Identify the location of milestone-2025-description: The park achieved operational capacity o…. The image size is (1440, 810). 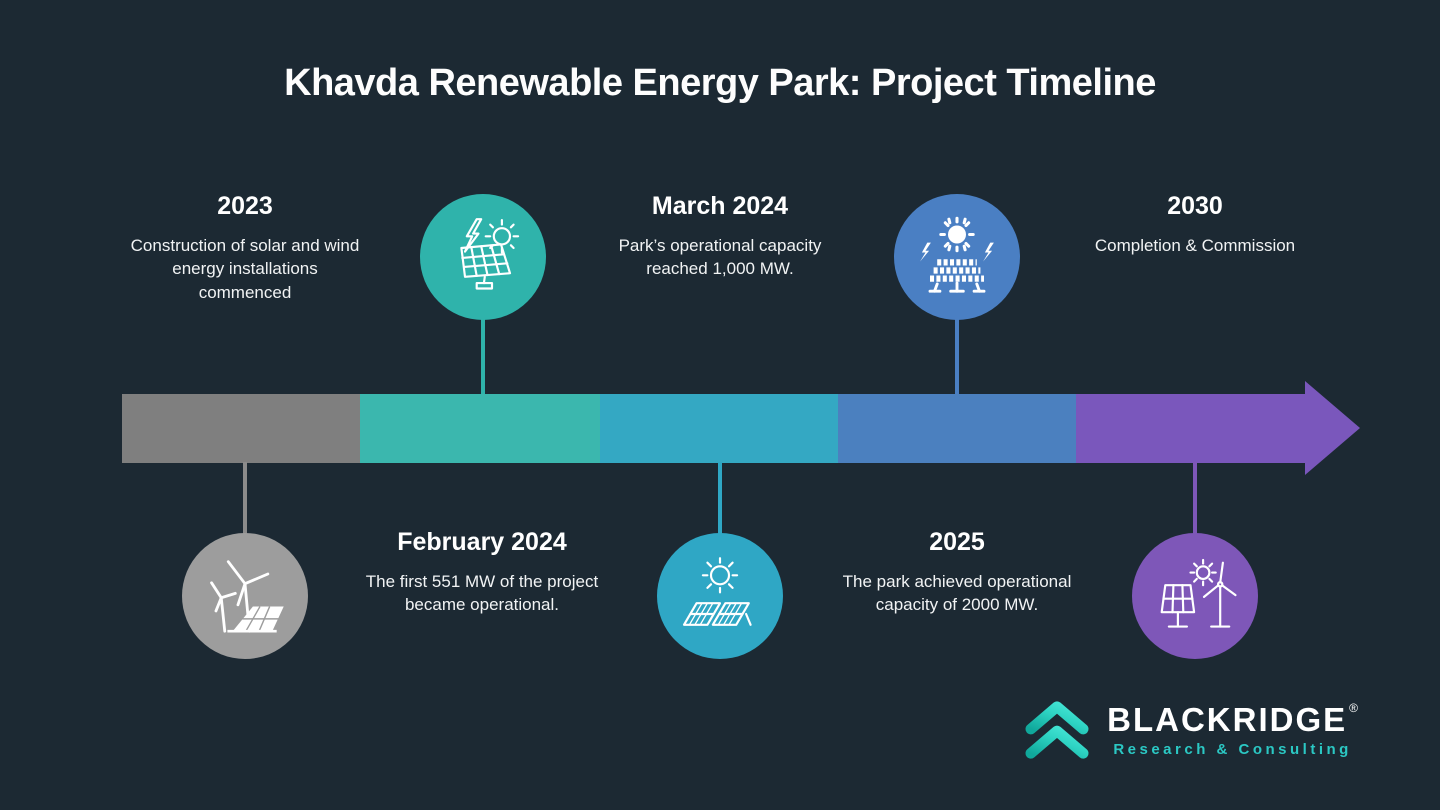
(957, 593).